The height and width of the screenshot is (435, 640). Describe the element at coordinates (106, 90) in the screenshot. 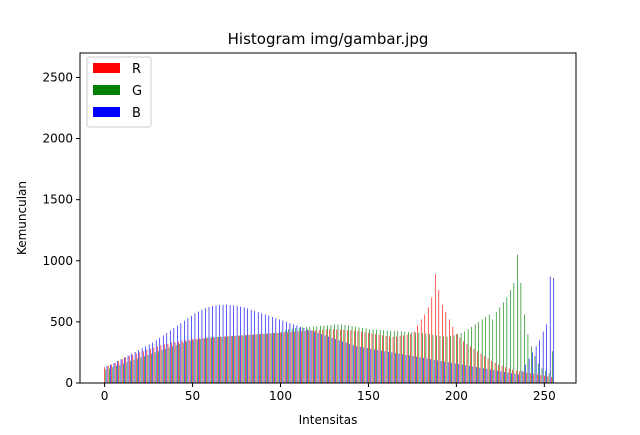

I see `legend-swatch-g` at that location.